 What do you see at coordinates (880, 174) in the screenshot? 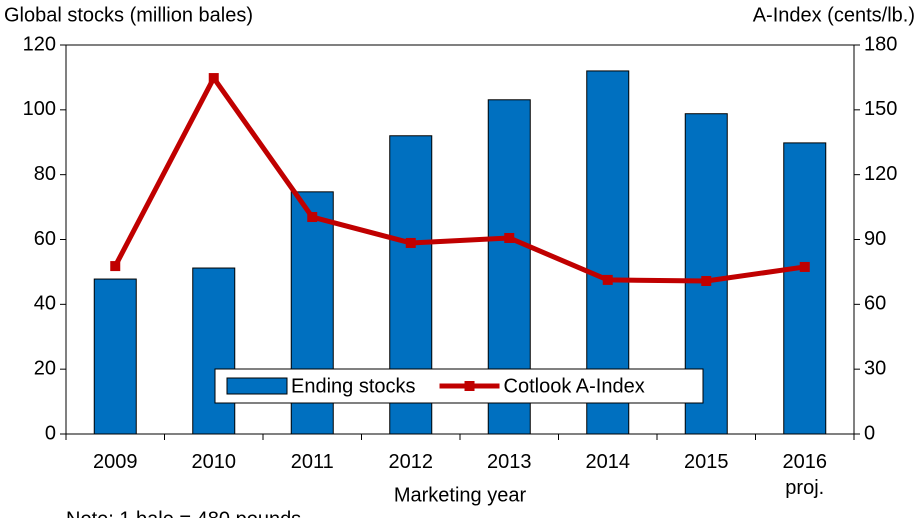
I see `y2-tick-label: 120` at bounding box center [880, 174].